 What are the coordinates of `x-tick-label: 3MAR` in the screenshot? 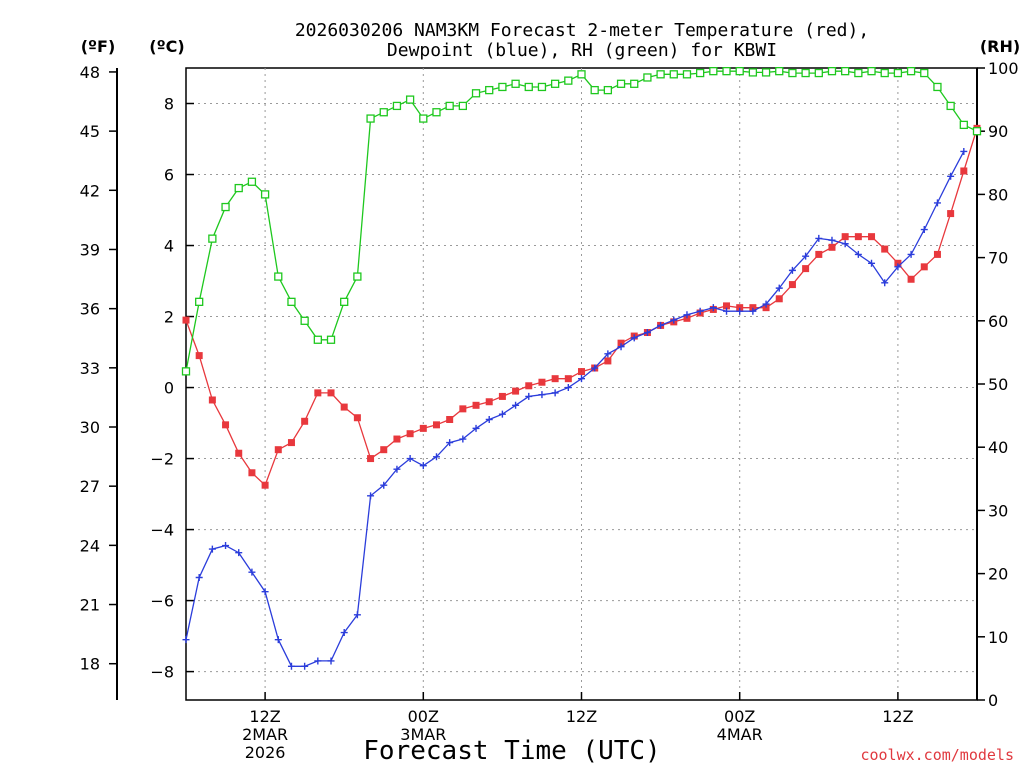 It's located at (423, 734).